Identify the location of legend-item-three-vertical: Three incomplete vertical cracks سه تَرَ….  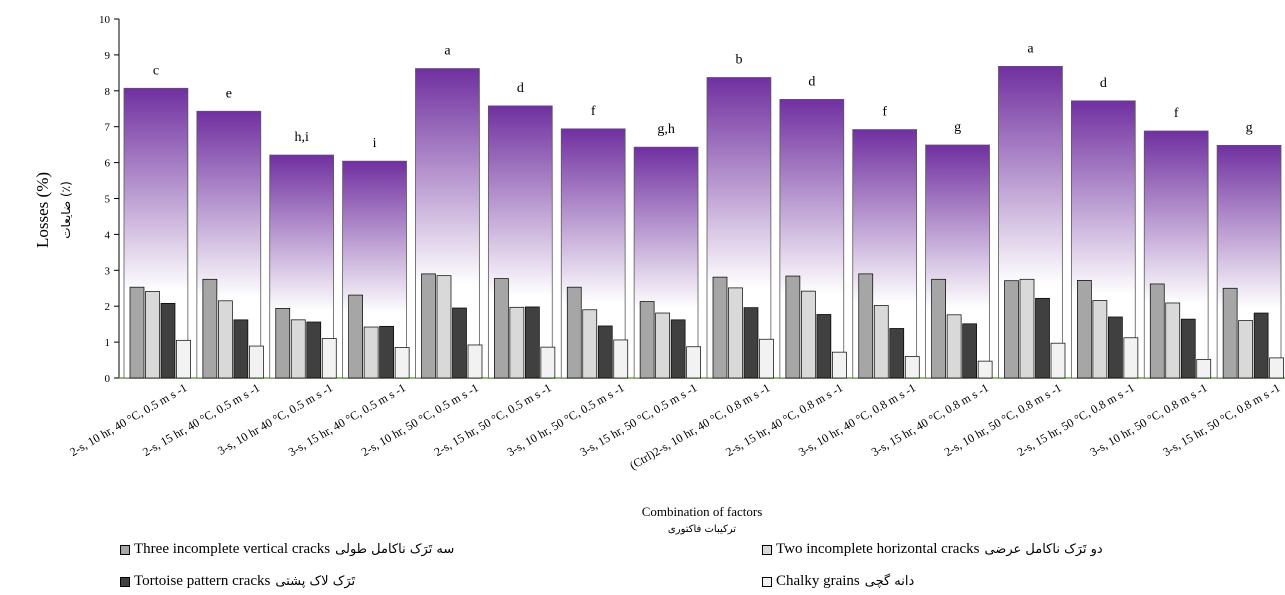
(287, 549).